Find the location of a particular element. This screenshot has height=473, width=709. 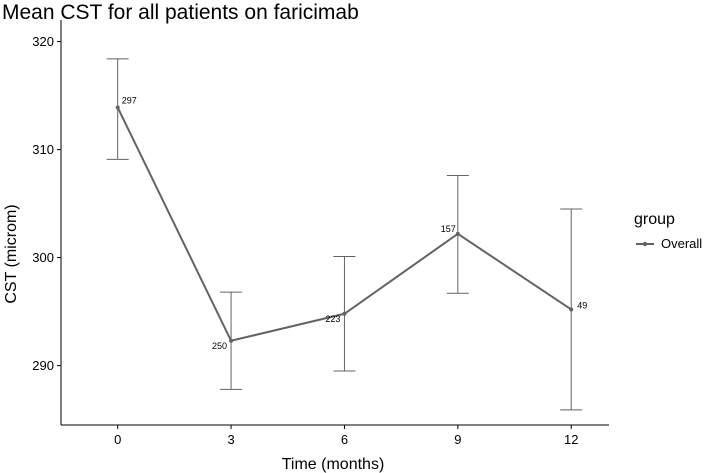

x-axis-ticks: 0 3 6 9 12 is located at coordinates (346, 436).